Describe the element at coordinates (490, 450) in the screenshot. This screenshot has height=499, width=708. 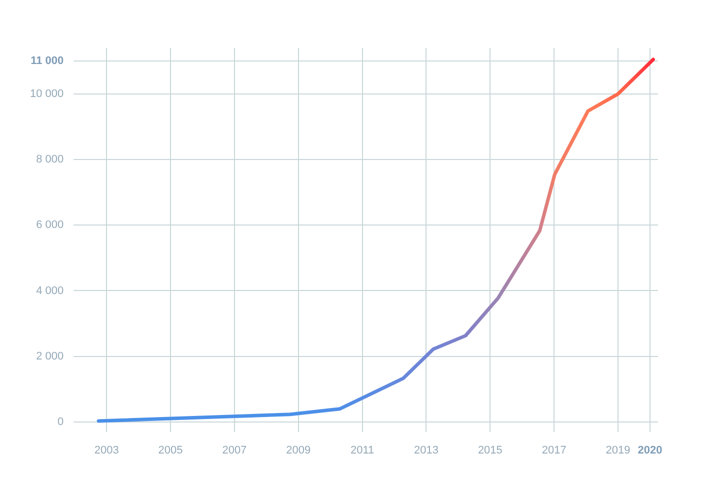
I see `x-tick-label: 2015` at that location.